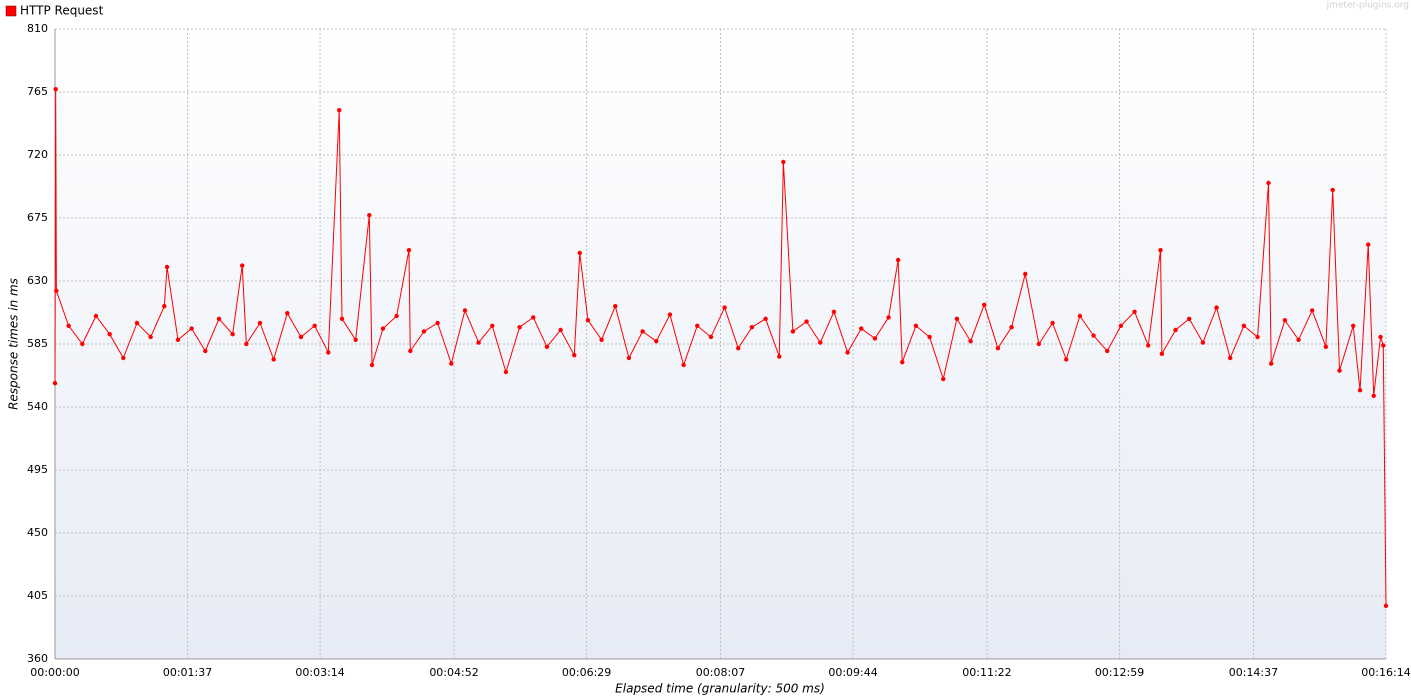  I want to click on x-tick-label: 00:14:37, so click(1253, 672).